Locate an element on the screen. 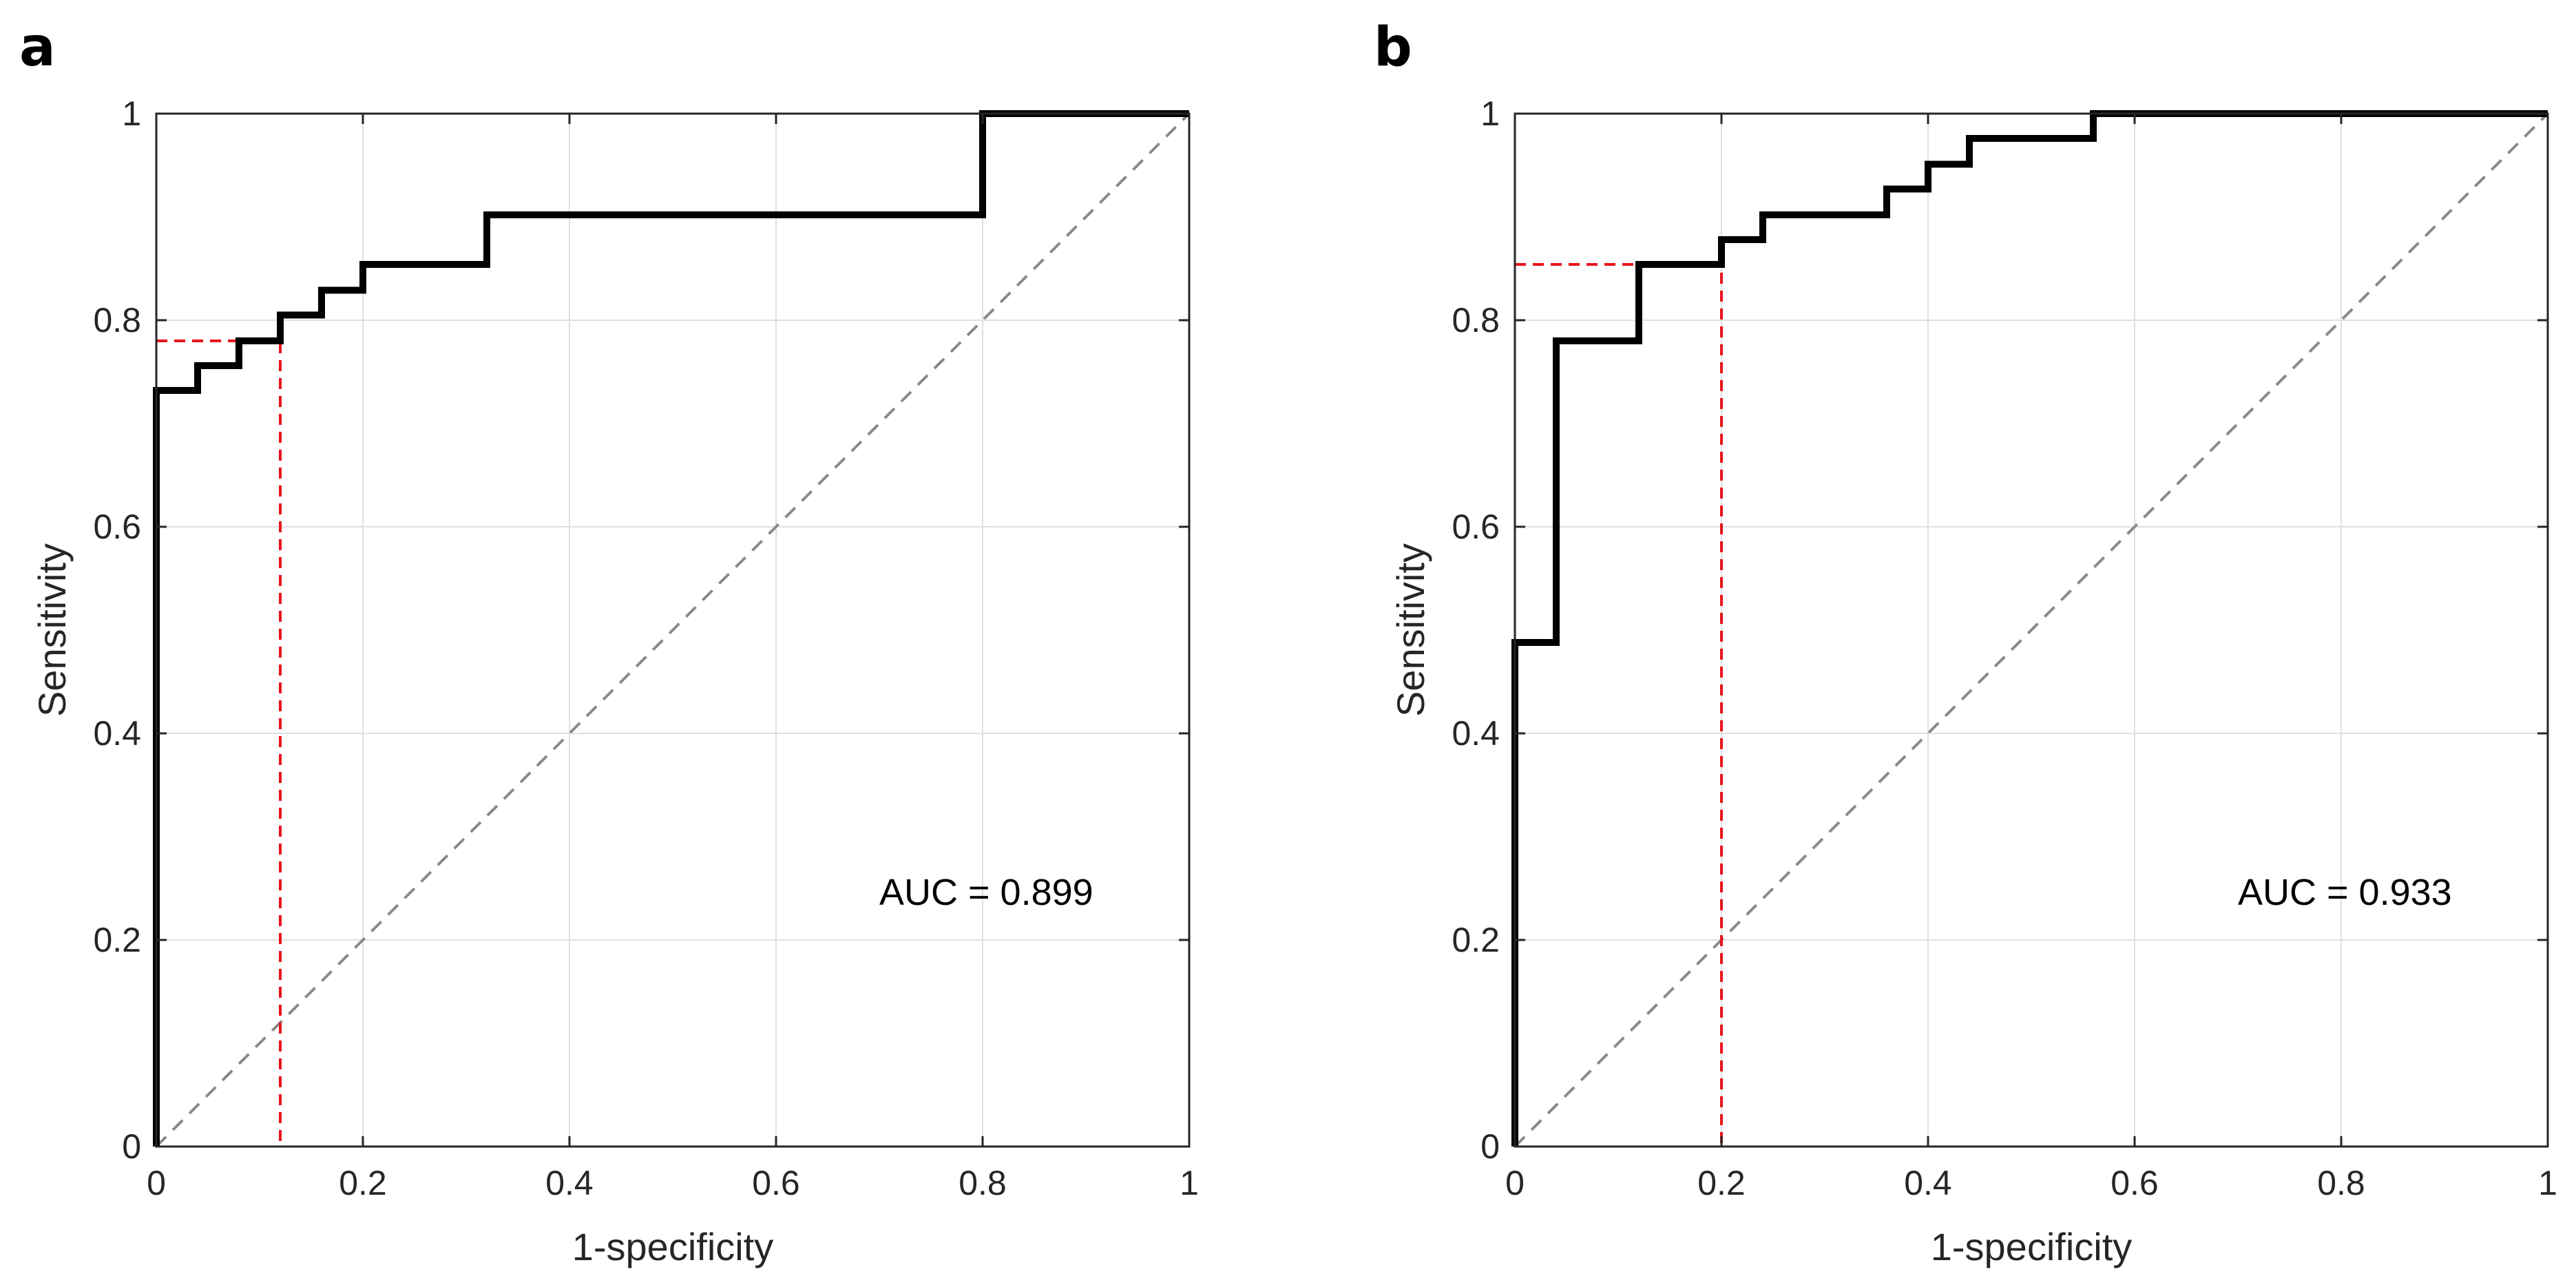 This screenshot has width=2576, height=1287. panel-label: a is located at coordinates (37, 48).